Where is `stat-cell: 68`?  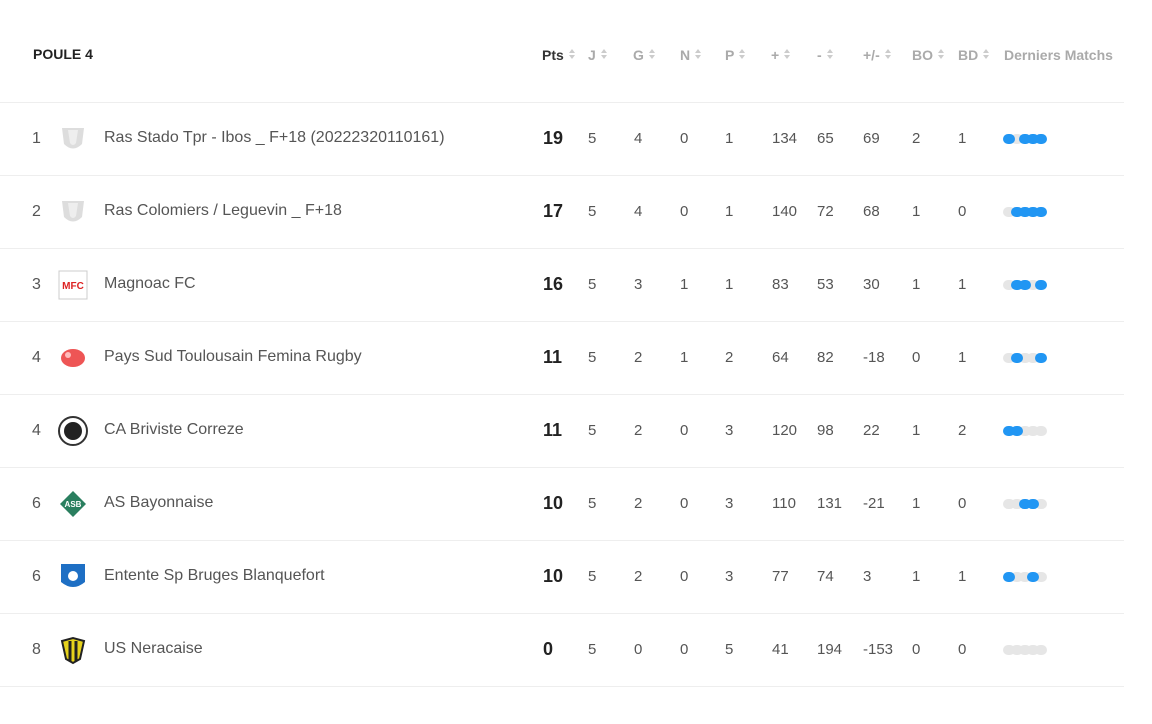
stat-cell: 68 is located at coordinates (871, 211).